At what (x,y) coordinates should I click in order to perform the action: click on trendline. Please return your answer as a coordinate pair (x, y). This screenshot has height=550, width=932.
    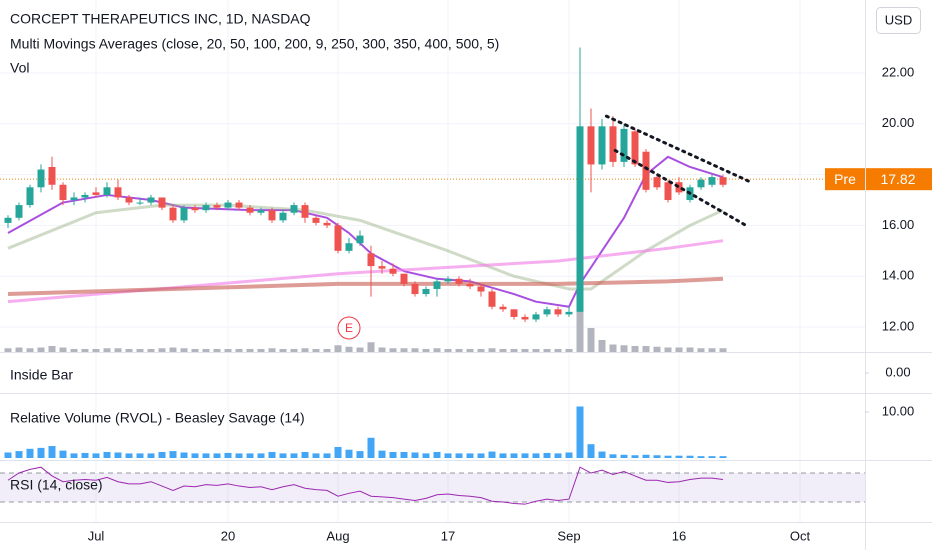
    Looking at the image, I should click on (677, 148).